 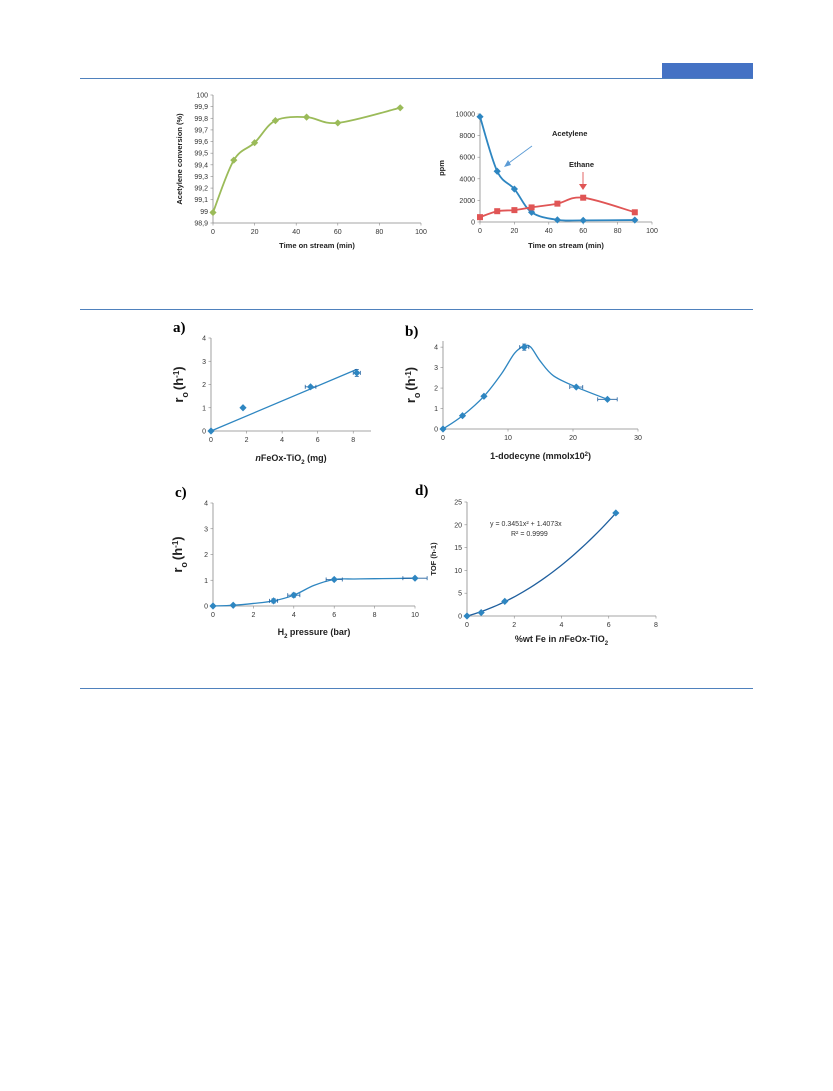 I want to click on series-line-ethane, so click(x=557, y=207).